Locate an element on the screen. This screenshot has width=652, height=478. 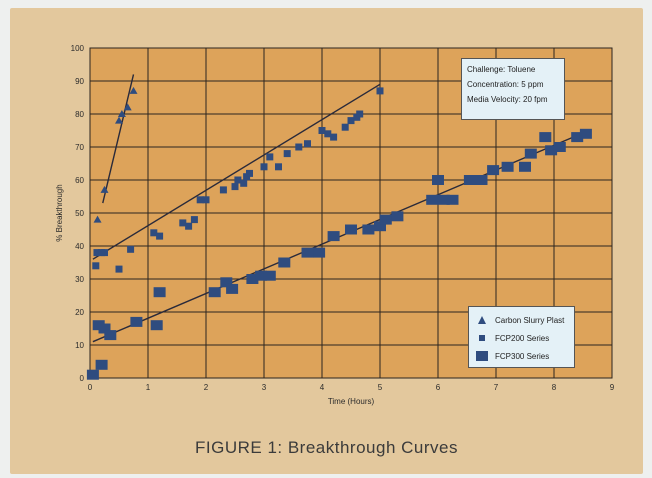
y-tick-label: 70 is located at coordinates (79, 147).